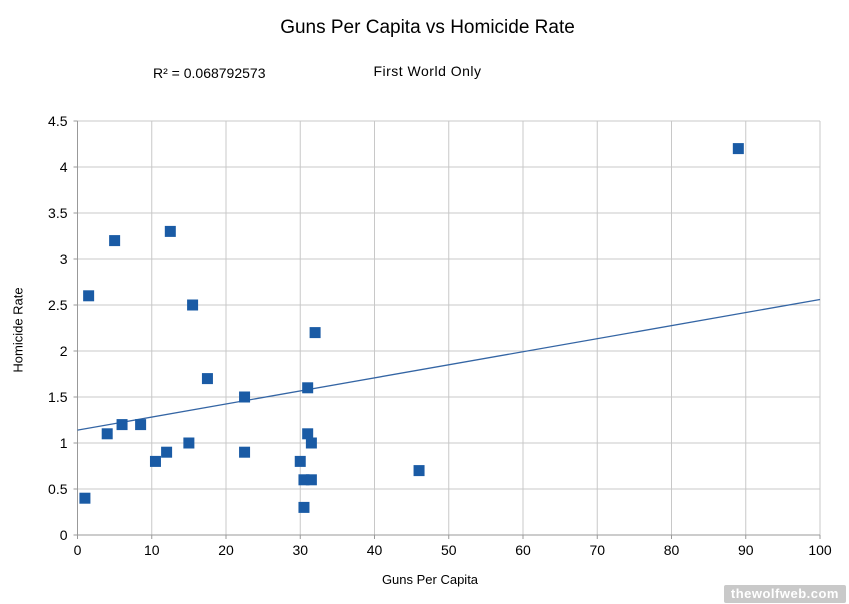 This screenshot has width=849, height=604. I want to click on y-tick-label: 1.5, so click(58, 397).